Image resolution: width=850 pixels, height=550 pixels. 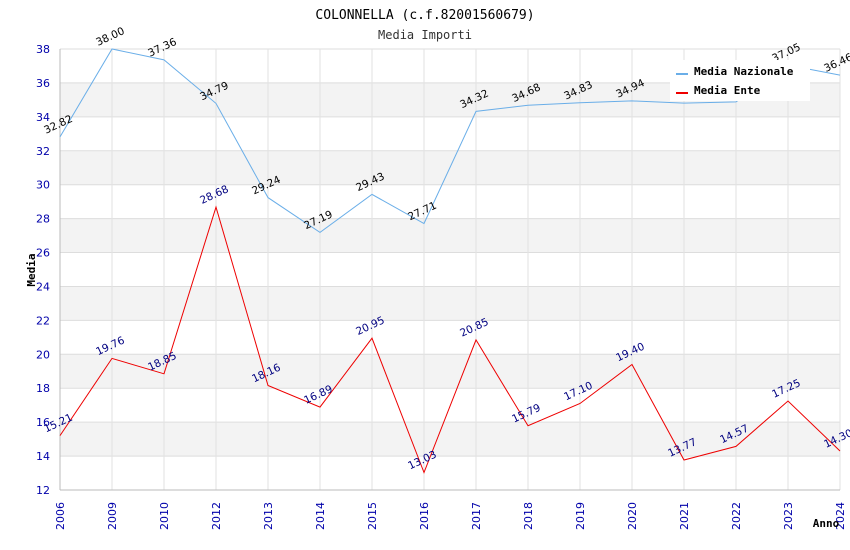 What do you see at coordinates (528, 516) in the screenshot?
I see `x-tick-label: 2018` at bounding box center [528, 516].